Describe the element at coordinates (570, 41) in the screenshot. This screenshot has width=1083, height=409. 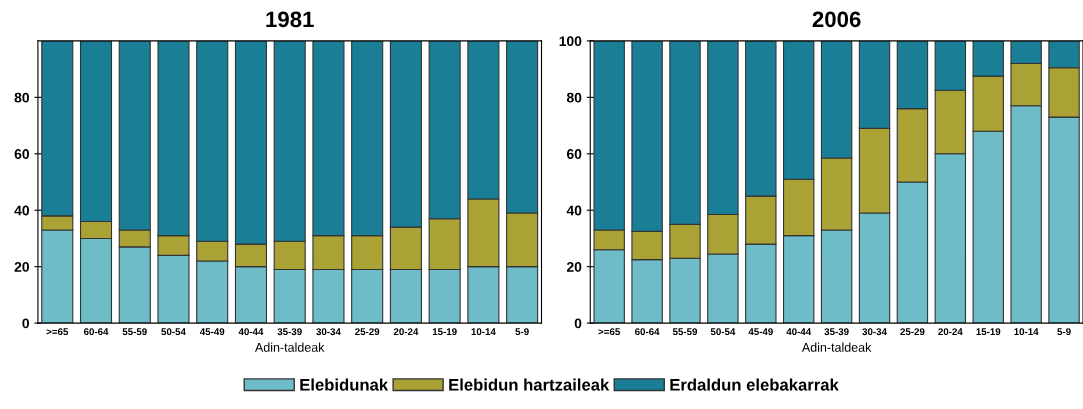
I see `y-tick-label: 100` at that location.